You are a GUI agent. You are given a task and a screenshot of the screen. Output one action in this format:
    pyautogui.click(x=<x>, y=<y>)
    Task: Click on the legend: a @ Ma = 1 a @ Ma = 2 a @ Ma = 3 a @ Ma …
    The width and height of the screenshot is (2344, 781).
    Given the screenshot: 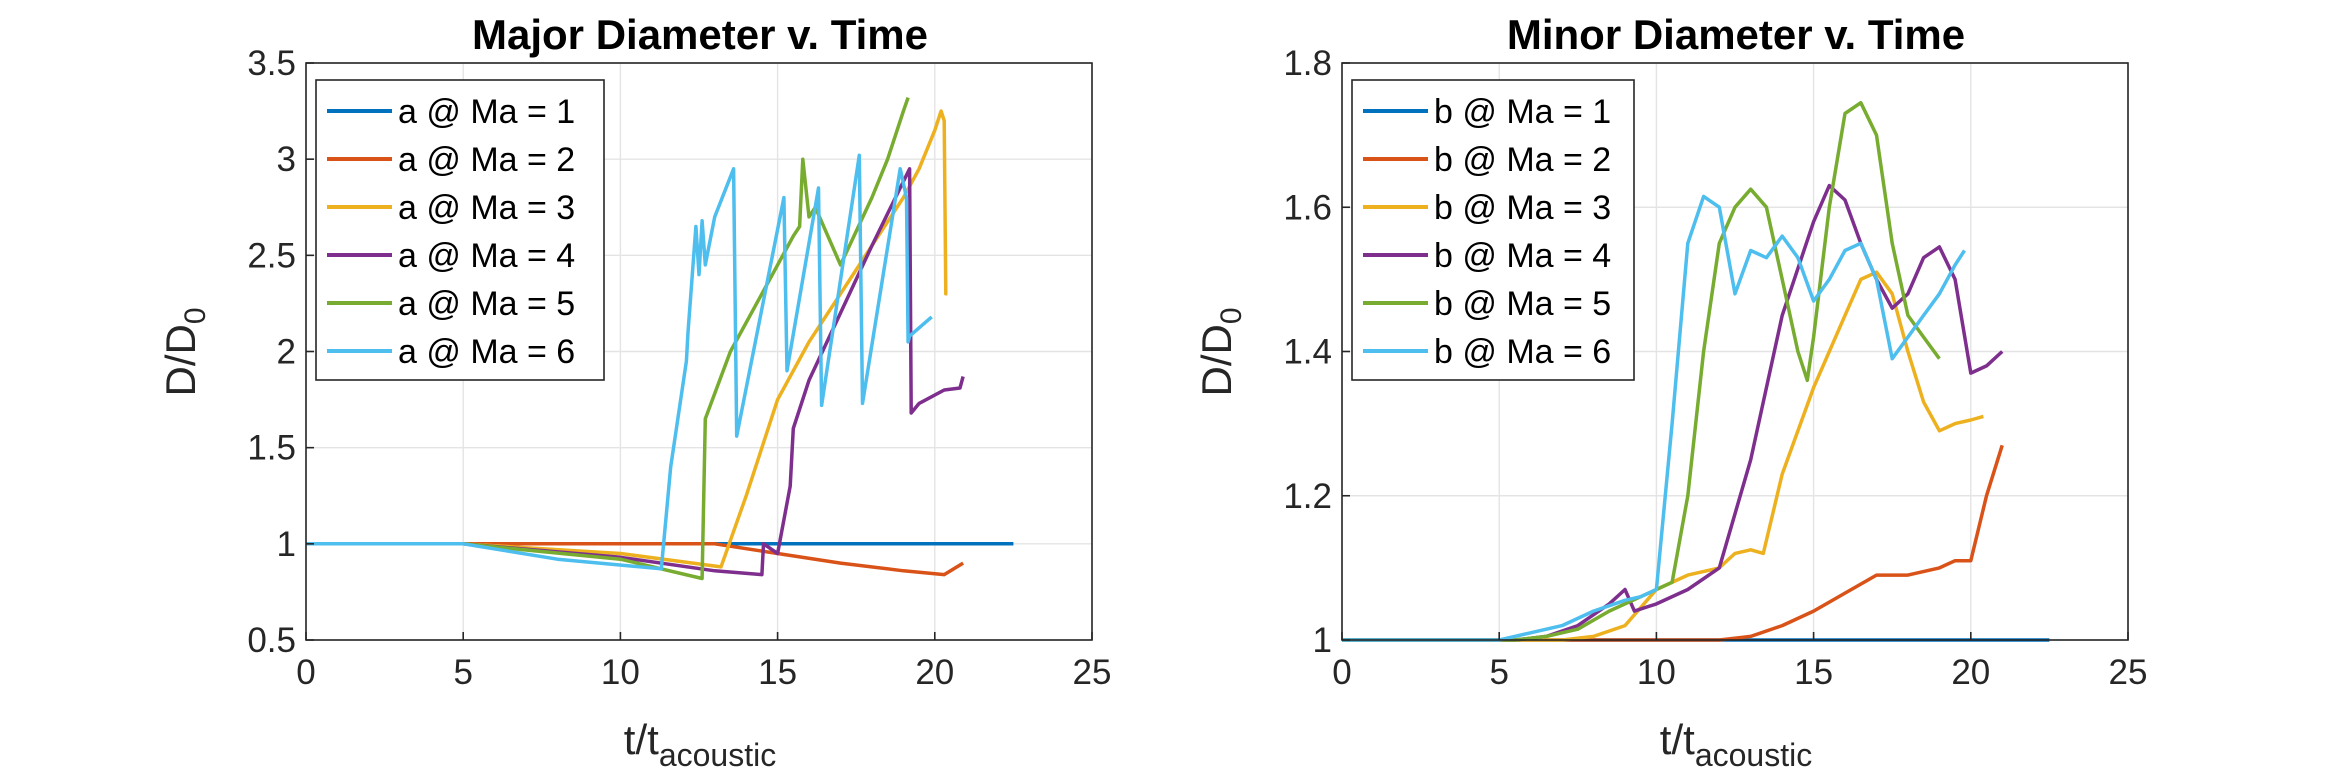 What is the action you would take?
    pyautogui.click(x=460, y=230)
    